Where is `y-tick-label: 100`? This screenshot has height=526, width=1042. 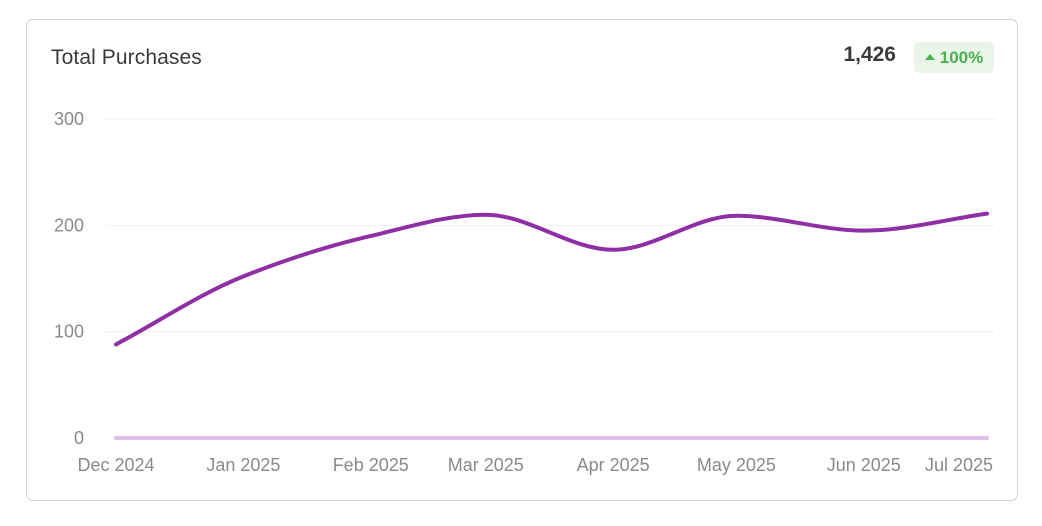
y-tick-label: 100 is located at coordinates (69, 332).